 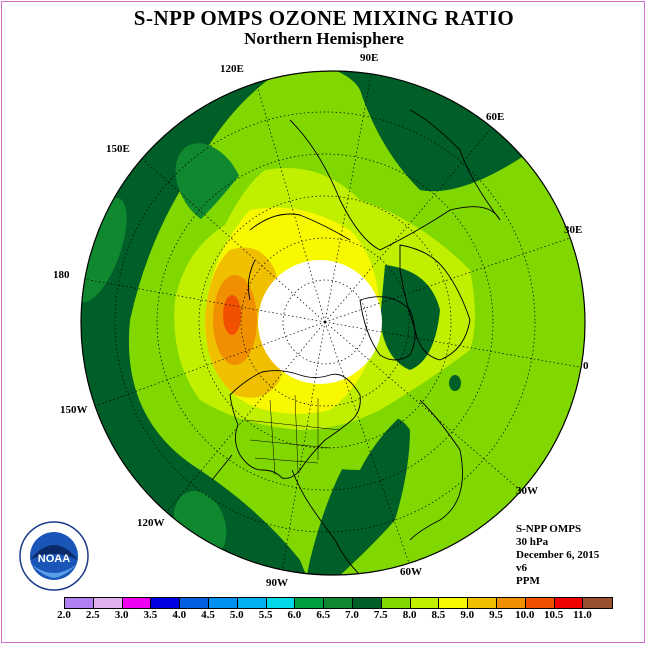 I want to click on colorbar-tick-label: 9.0, so click(x=467, y=615).